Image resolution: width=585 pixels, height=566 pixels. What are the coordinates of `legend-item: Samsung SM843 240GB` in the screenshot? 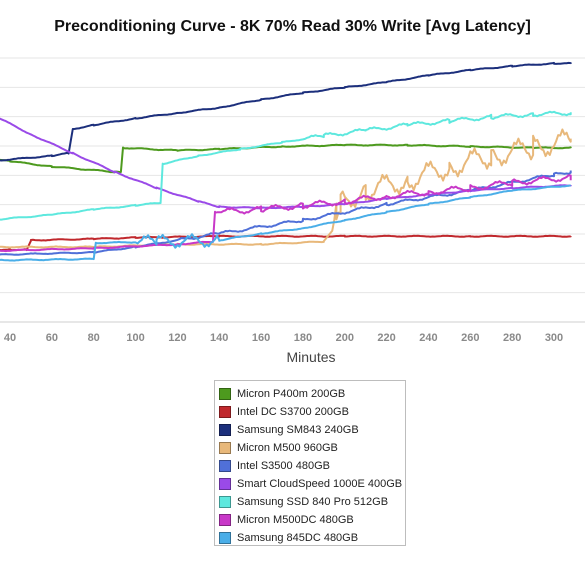 It's located at (312, 430).